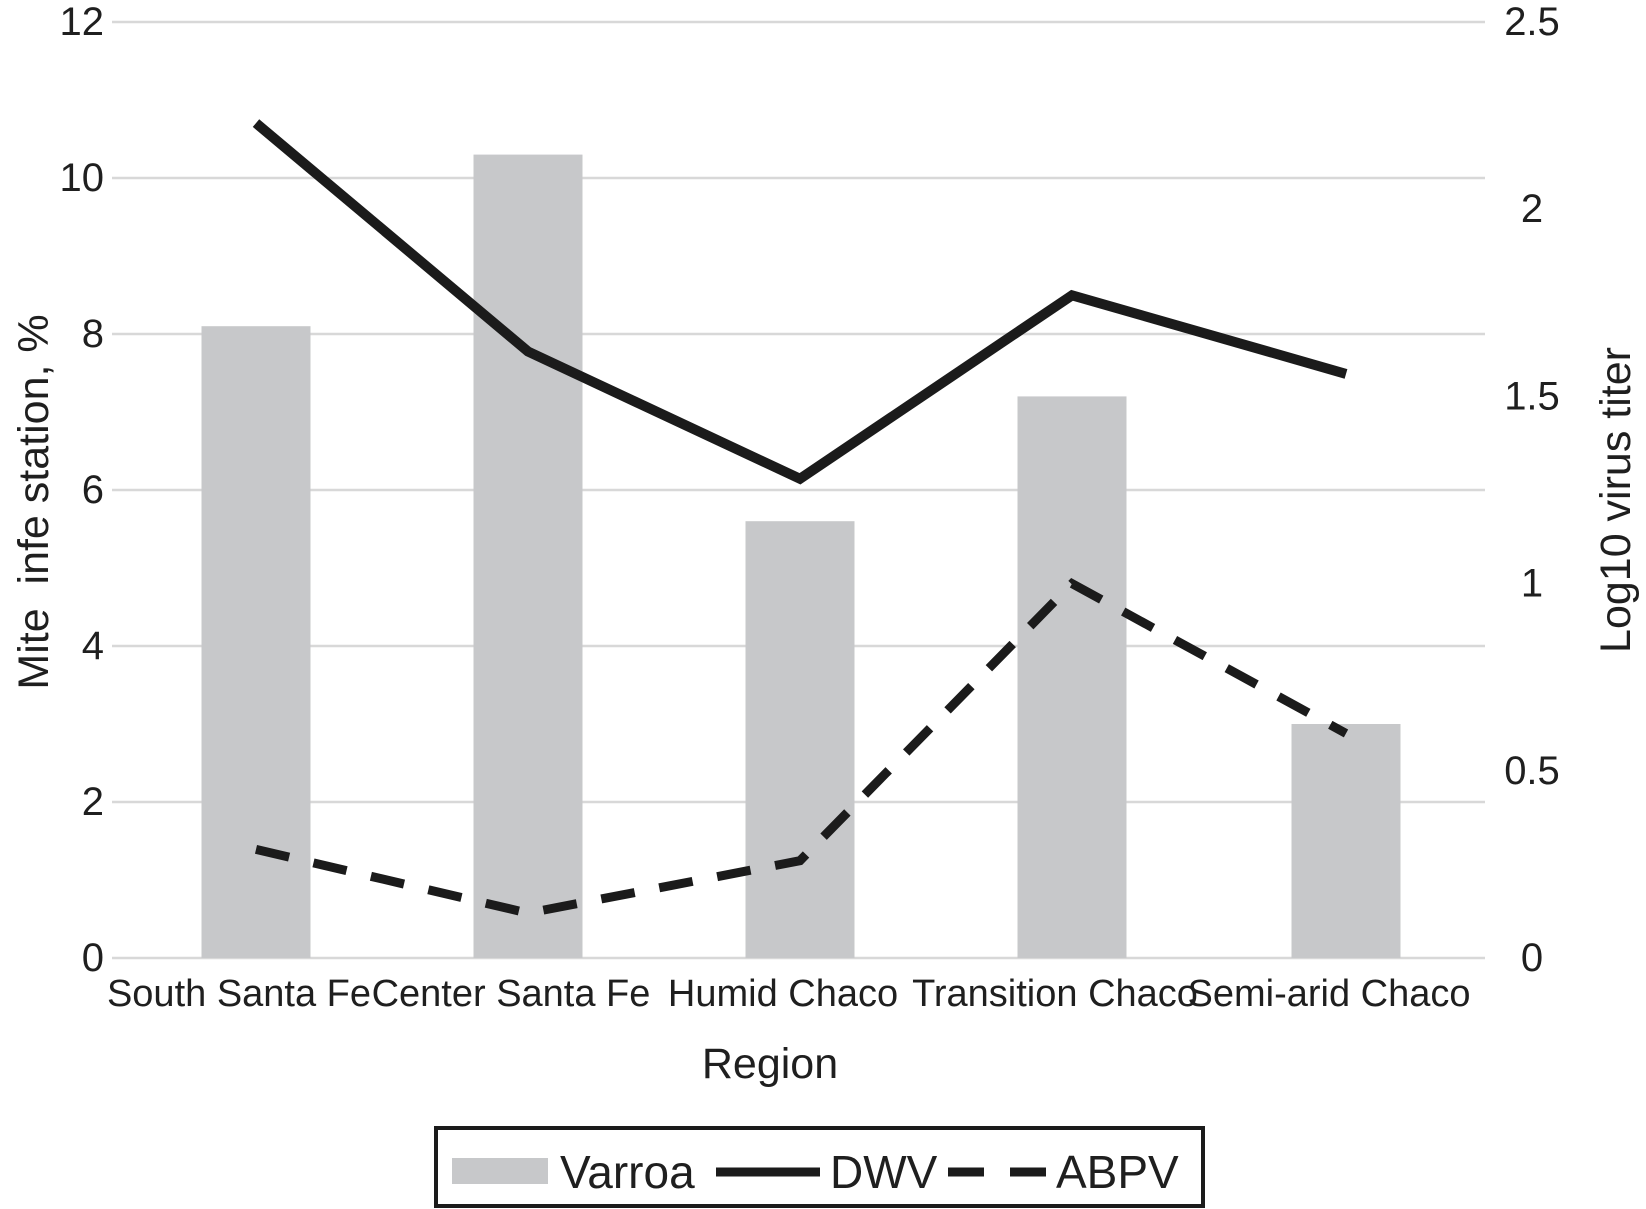 The image size is (1646, 1209). What do you see at coordinates (256, 642) in the screenshot?
I see `bar-south-santa-fe` at bounding box center [256, 642].